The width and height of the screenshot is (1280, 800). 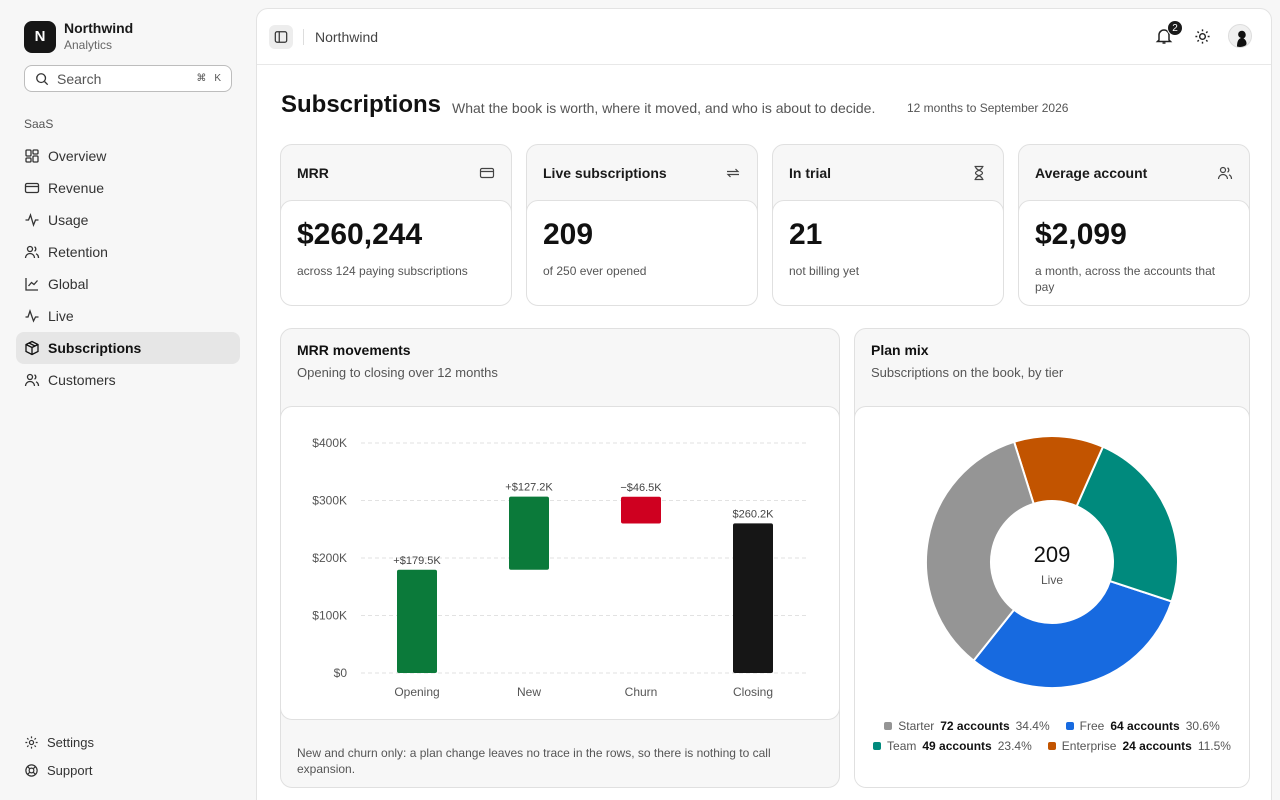 I want to click on plan-mix-donut-chart: 209 Live, so click(x=1052, y=562).